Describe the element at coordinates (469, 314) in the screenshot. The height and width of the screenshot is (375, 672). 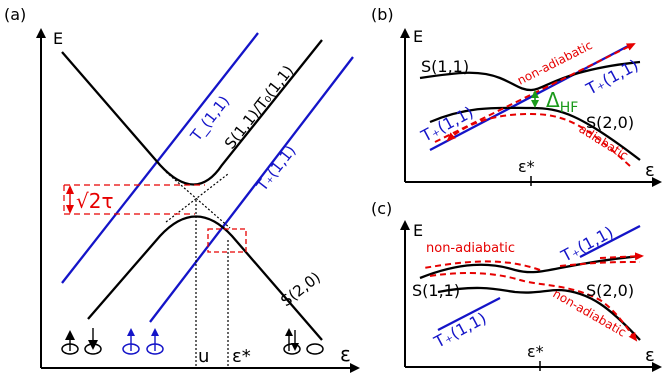
I see `c-t-plus-left-line` at that location.